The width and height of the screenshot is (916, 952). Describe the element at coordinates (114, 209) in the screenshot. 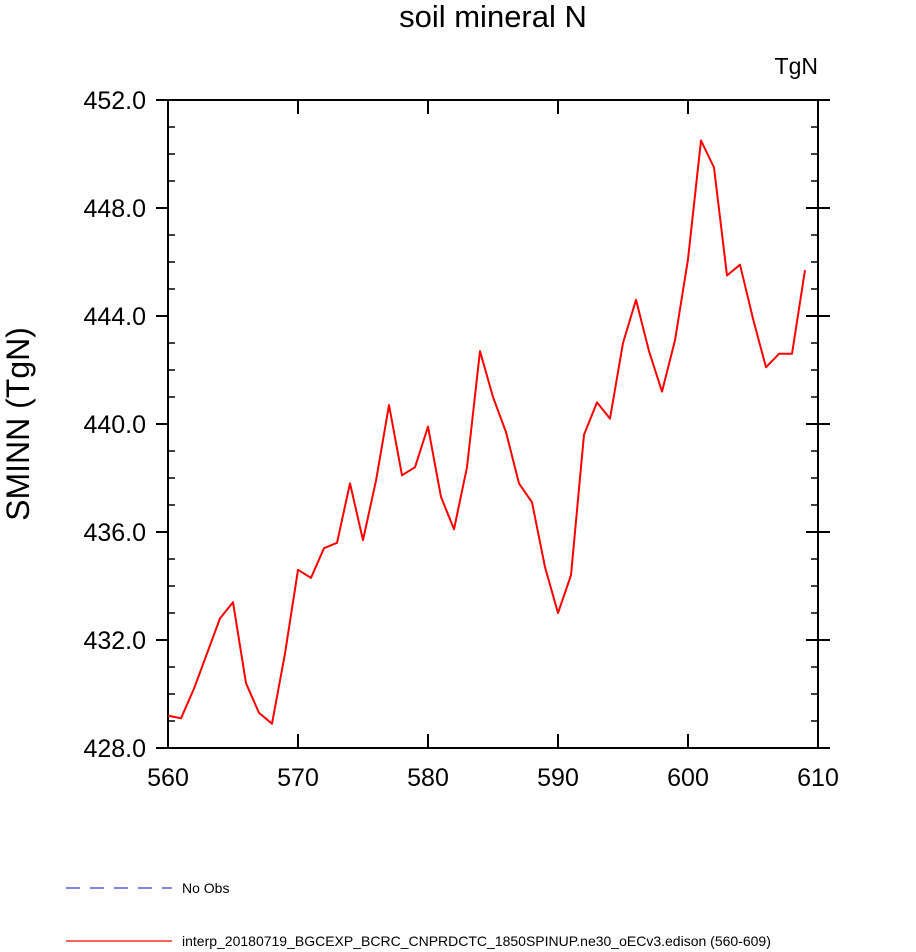

I see `y-tick-label: 448.0` at that location.